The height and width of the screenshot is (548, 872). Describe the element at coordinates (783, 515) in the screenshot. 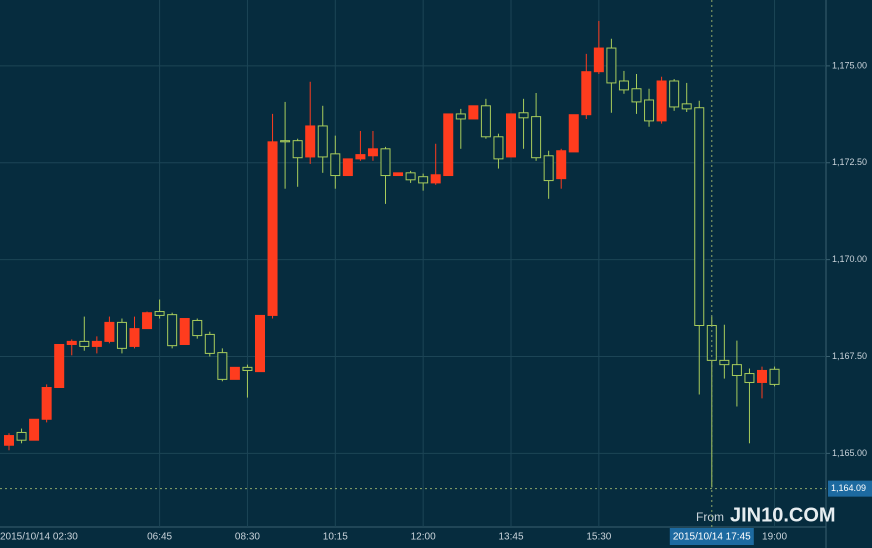

I see `watermark: JIN10.COM` at that location.